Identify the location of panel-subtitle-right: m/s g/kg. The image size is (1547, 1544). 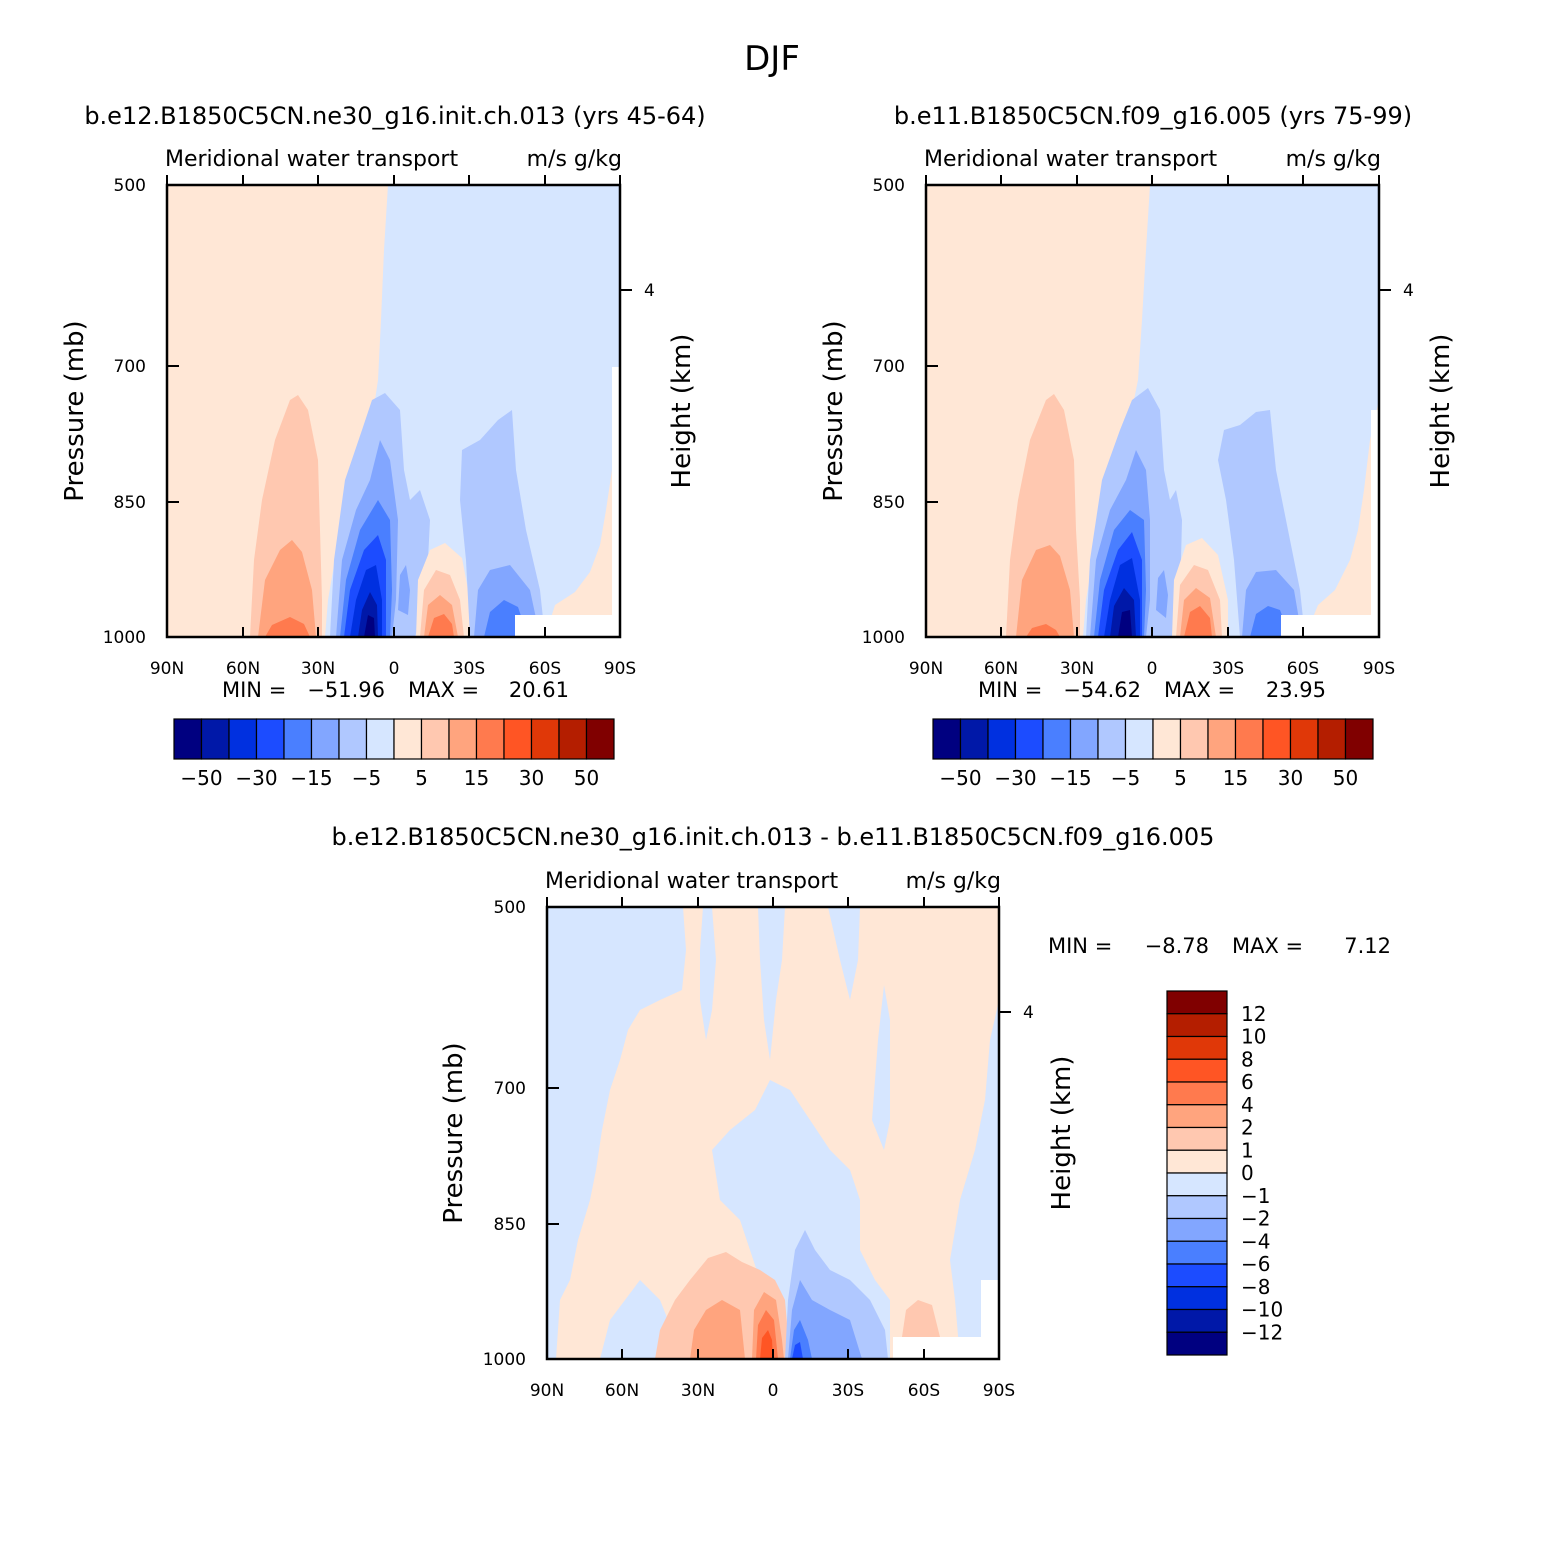
(1333, 159).